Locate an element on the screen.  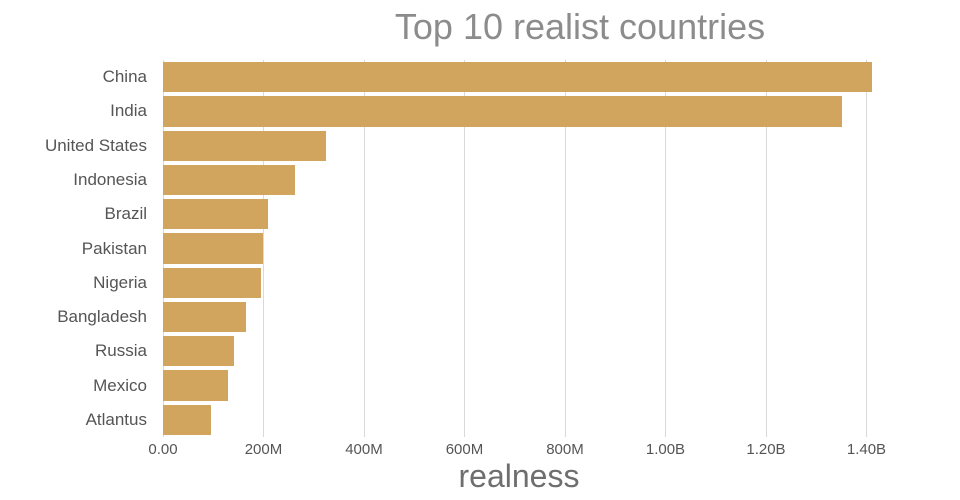
y-axis-label: China is located at coordinates (124, 77).